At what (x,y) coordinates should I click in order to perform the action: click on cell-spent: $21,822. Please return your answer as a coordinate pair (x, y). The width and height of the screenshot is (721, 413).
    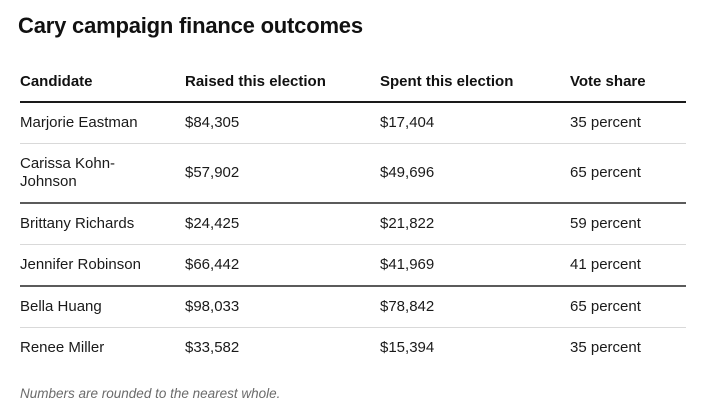
    Looking at the image, I should click on (475, 223).